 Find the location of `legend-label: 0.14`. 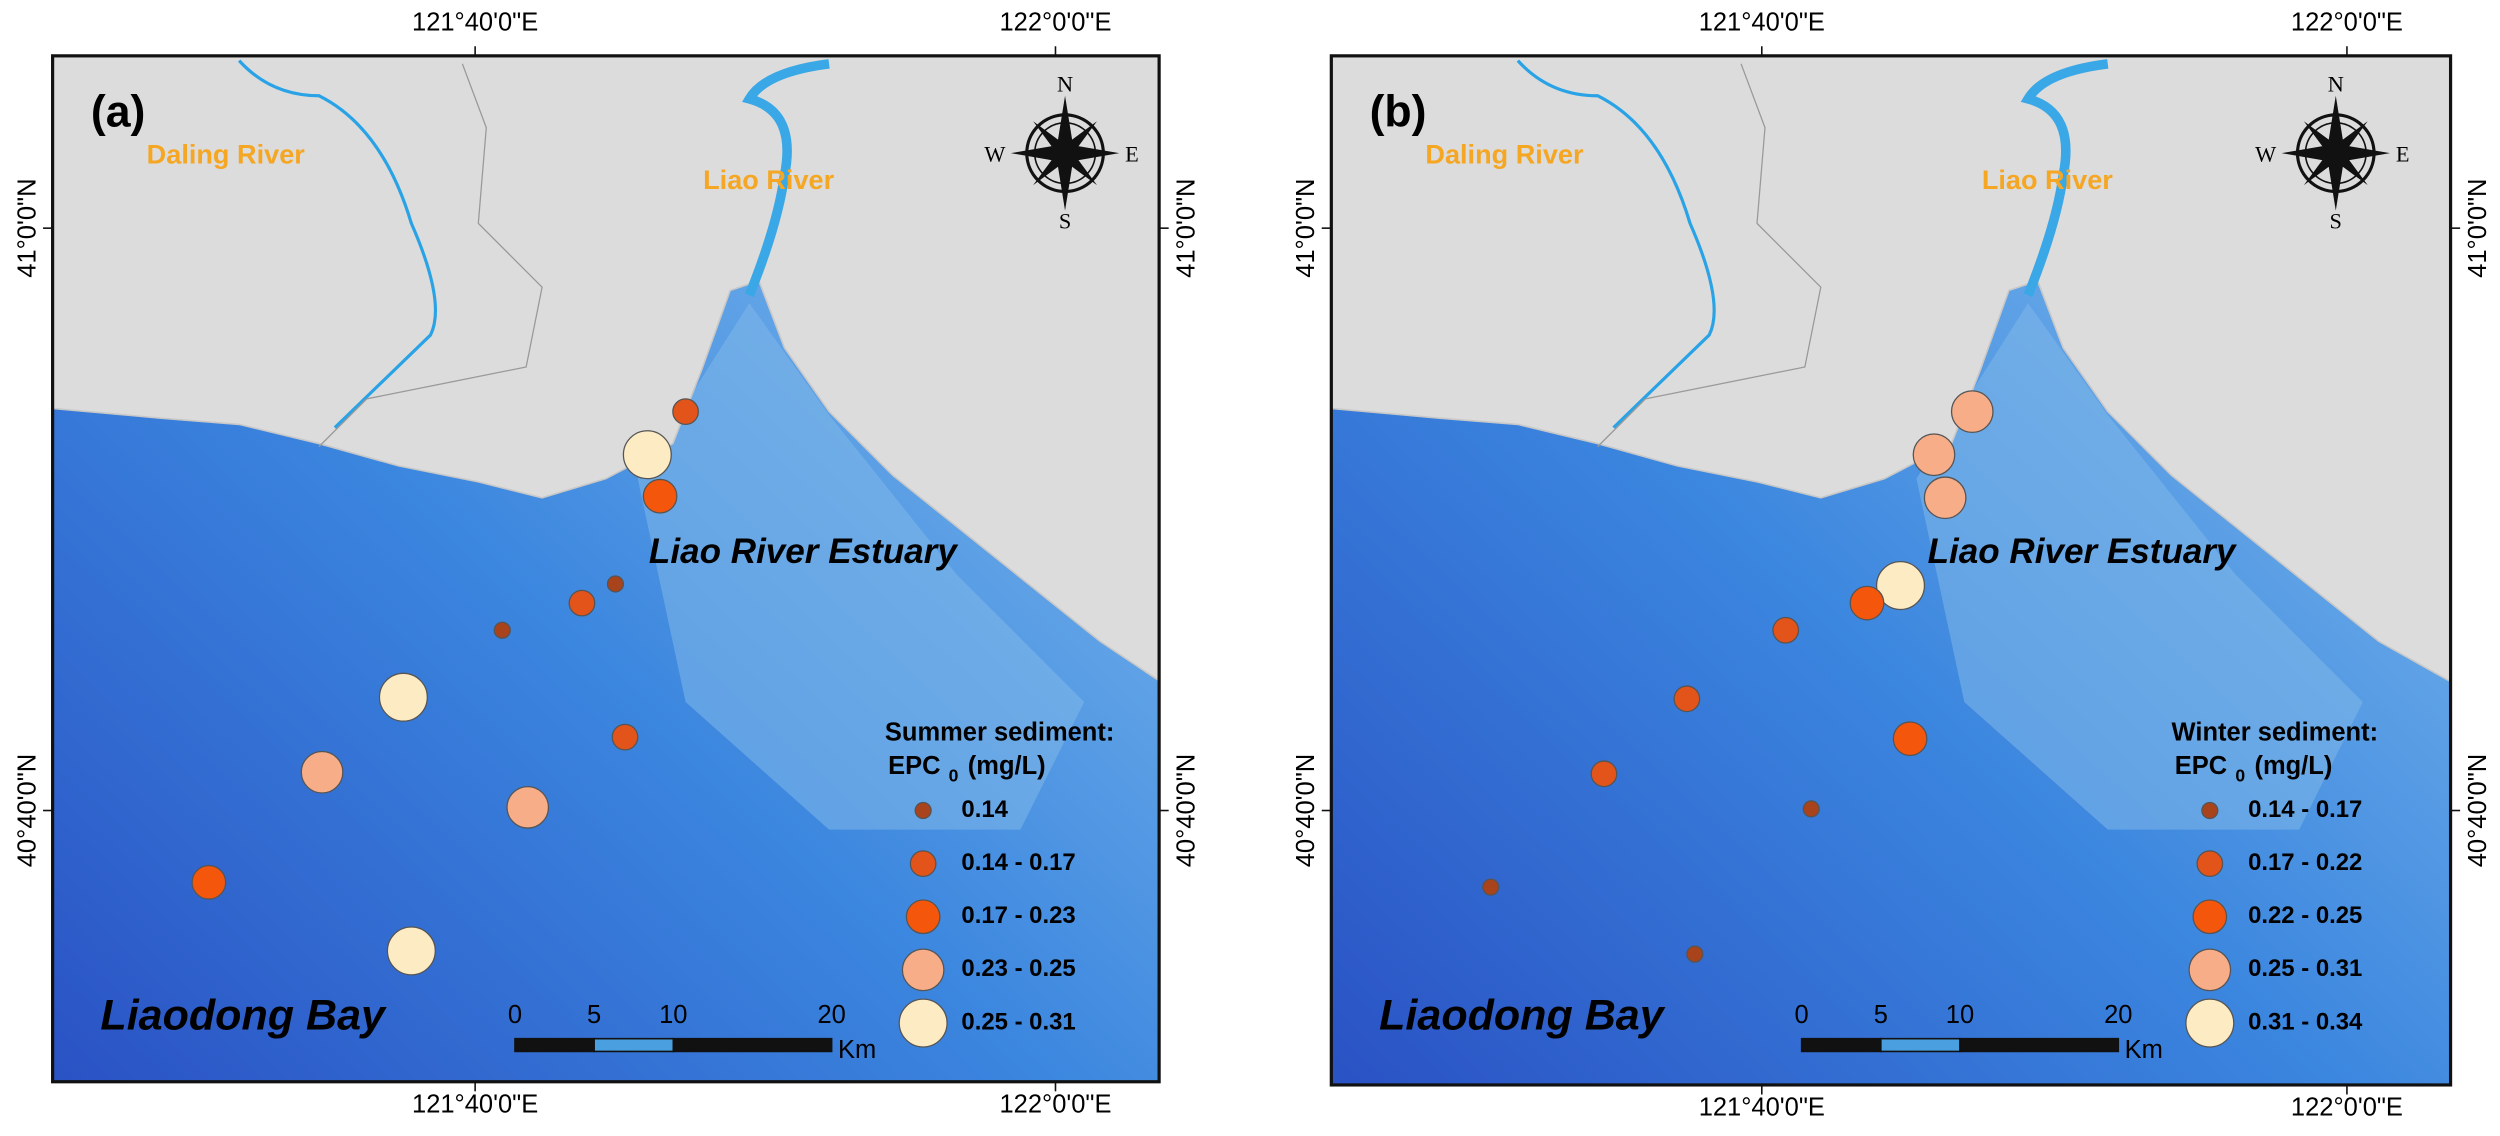

legend-label: 0.14 is located at coordinates (984, 809).